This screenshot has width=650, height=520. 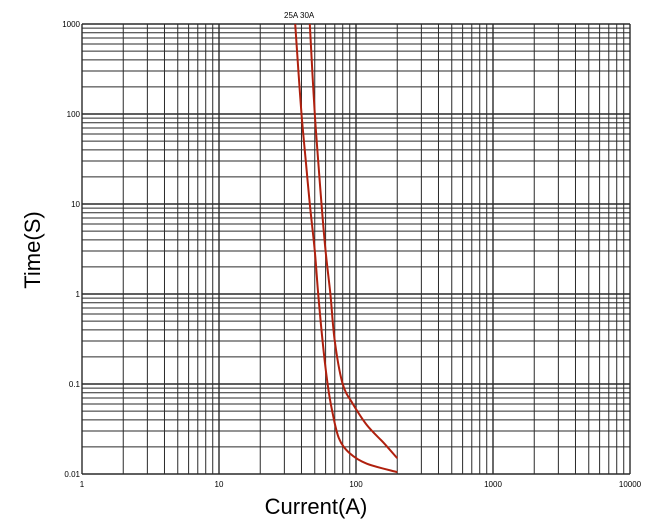 I want to click on curves, so click(x=346, y=248).